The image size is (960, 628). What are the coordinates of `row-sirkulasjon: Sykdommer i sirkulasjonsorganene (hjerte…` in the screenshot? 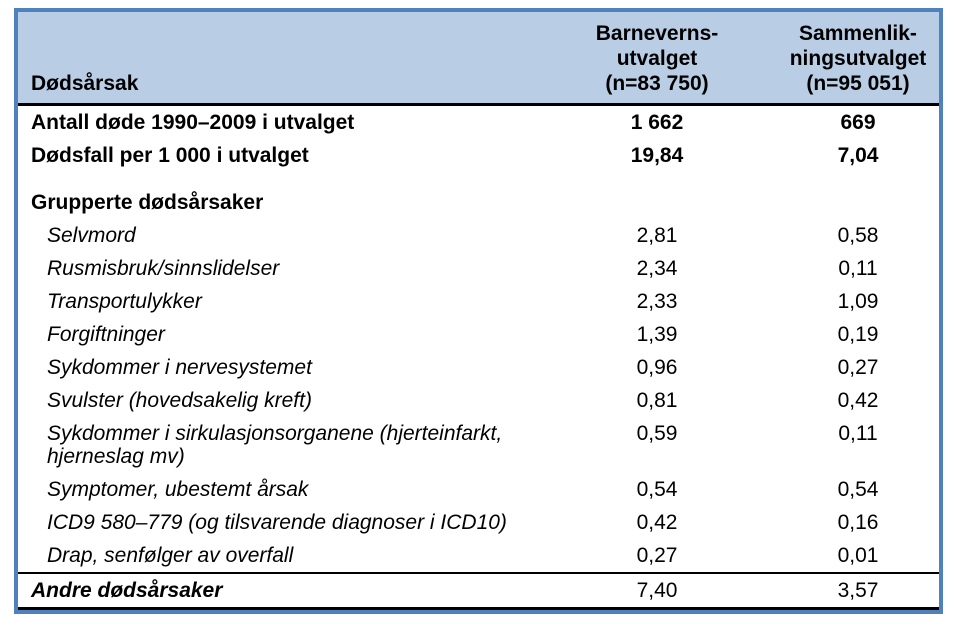 It's located at (478, 445).